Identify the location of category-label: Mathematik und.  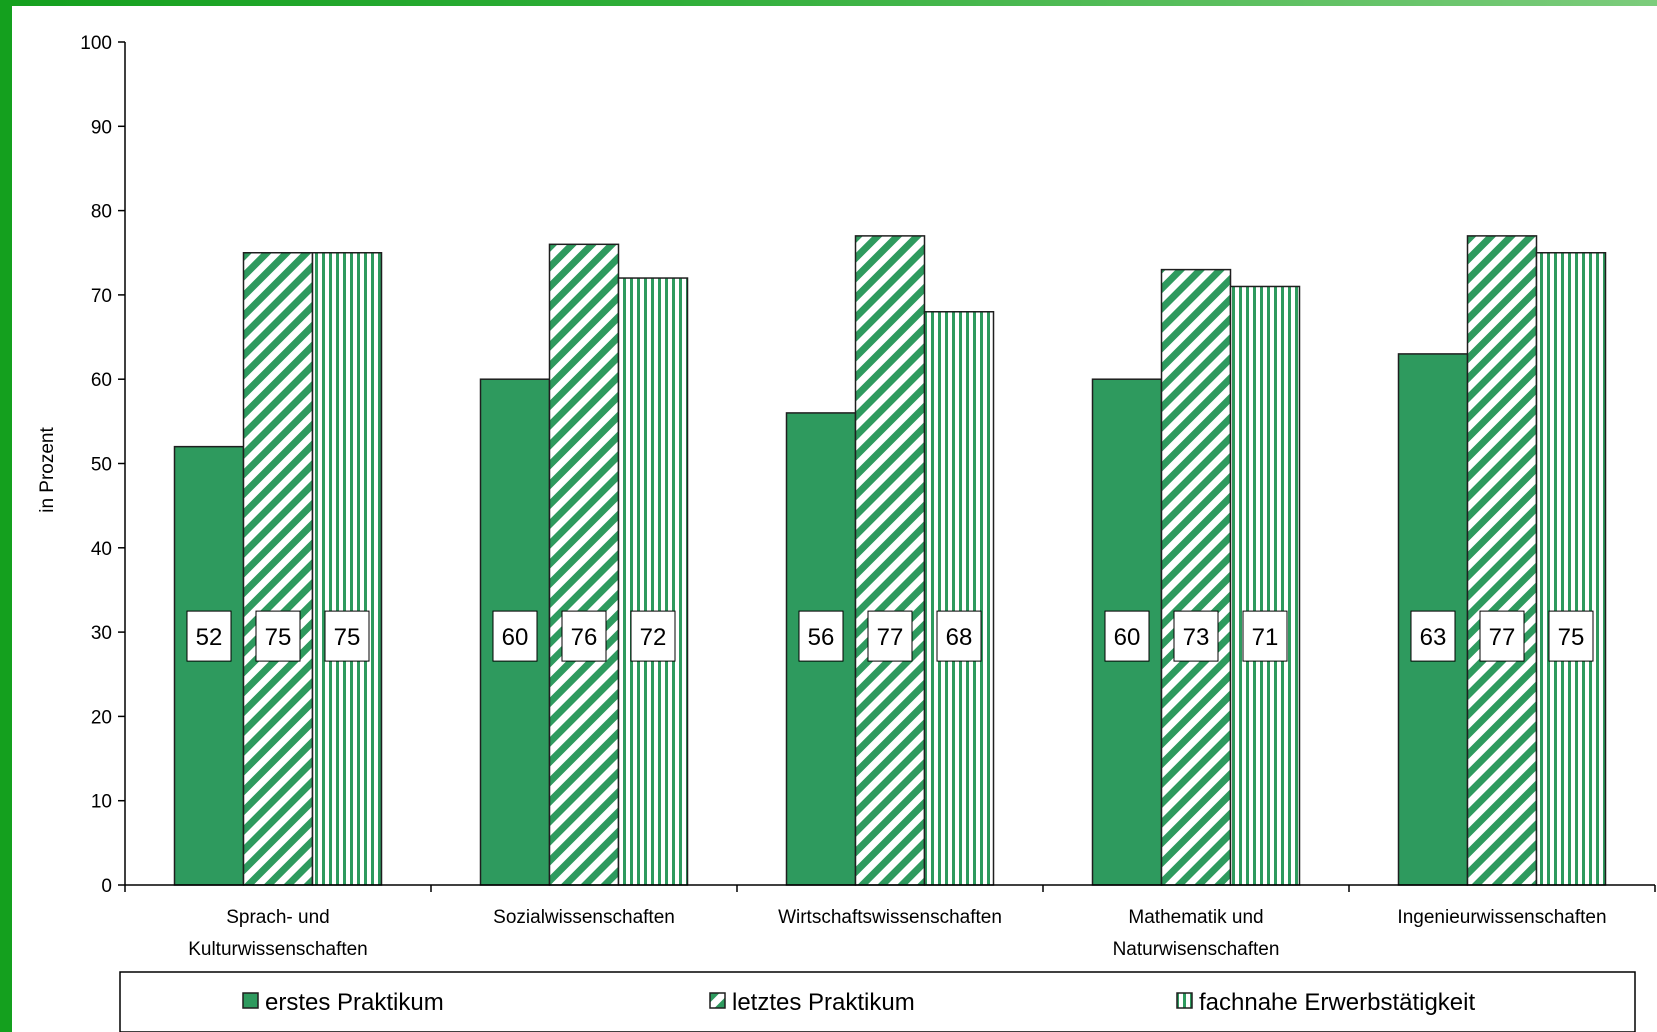
(1195, 917).